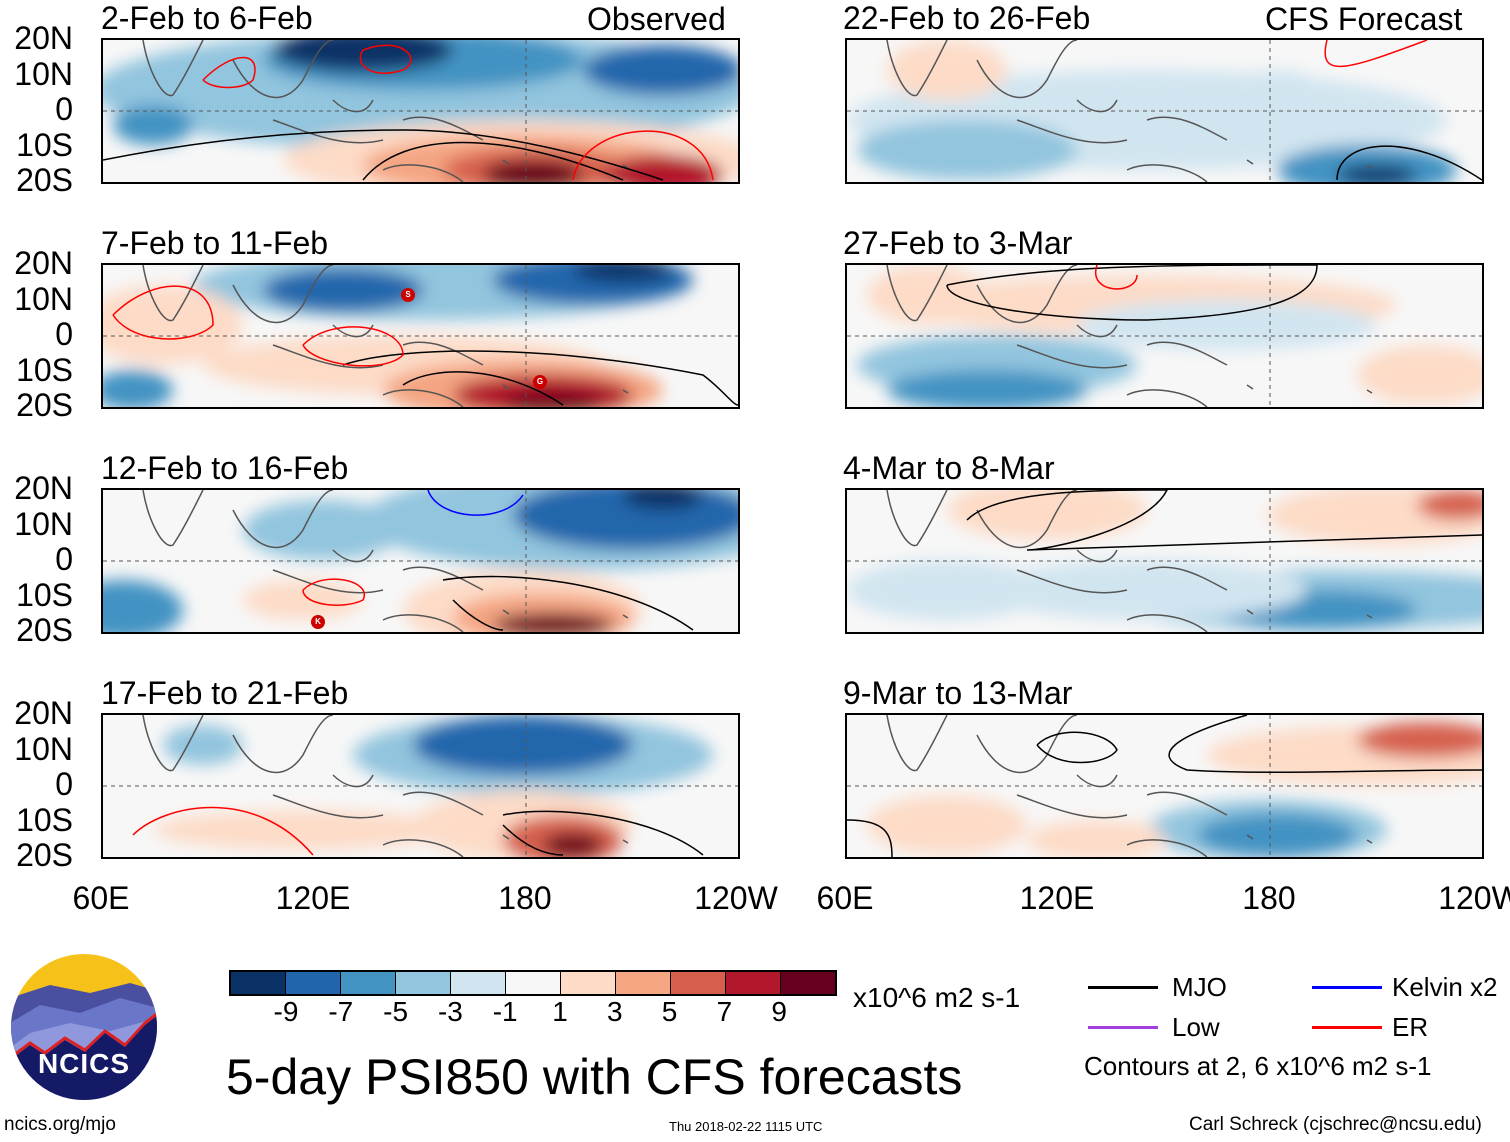  Describe the element at coordinates (540, 382) in the screenshot. I see `storm-marker: G` at that location.